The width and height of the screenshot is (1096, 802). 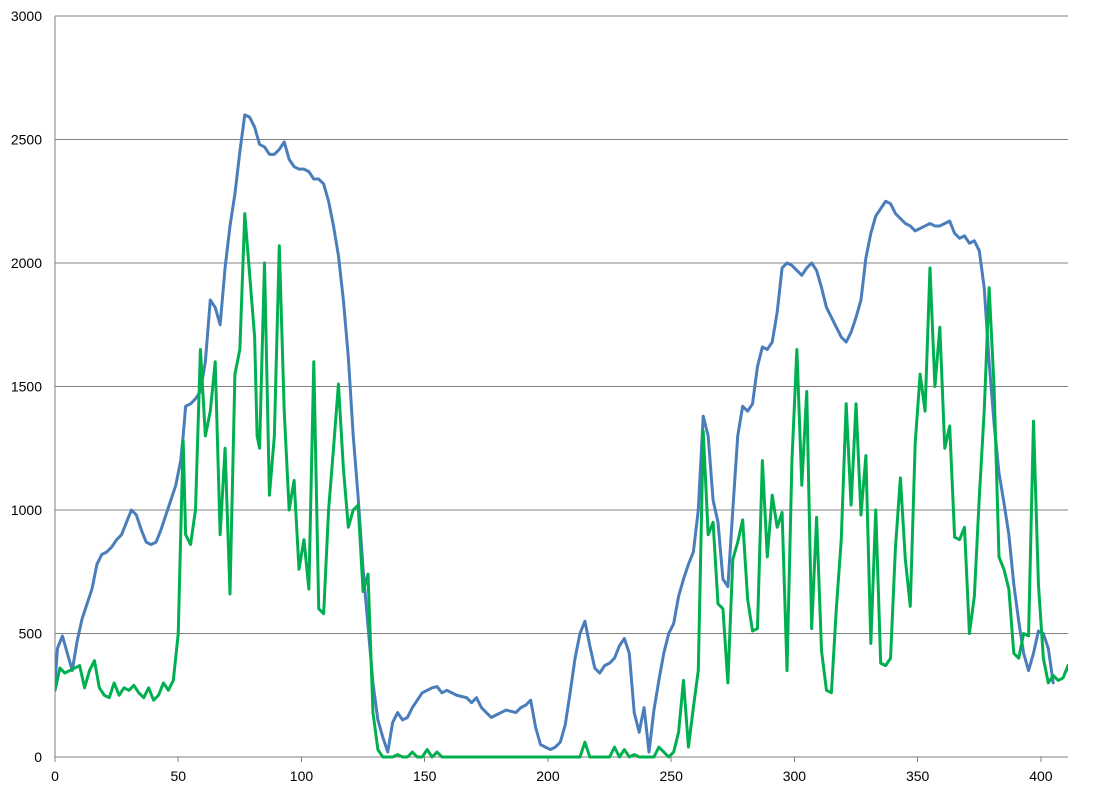 I want to click on y-tick-label: 1500, so click(x=26, y=387).